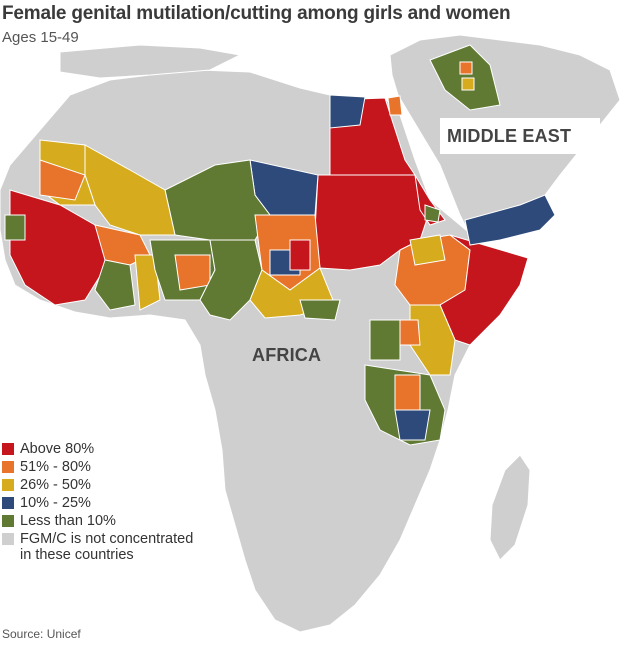  Describe the element at coordinates (115, 285) in the screenshot. I see `country-ghana` at that location.